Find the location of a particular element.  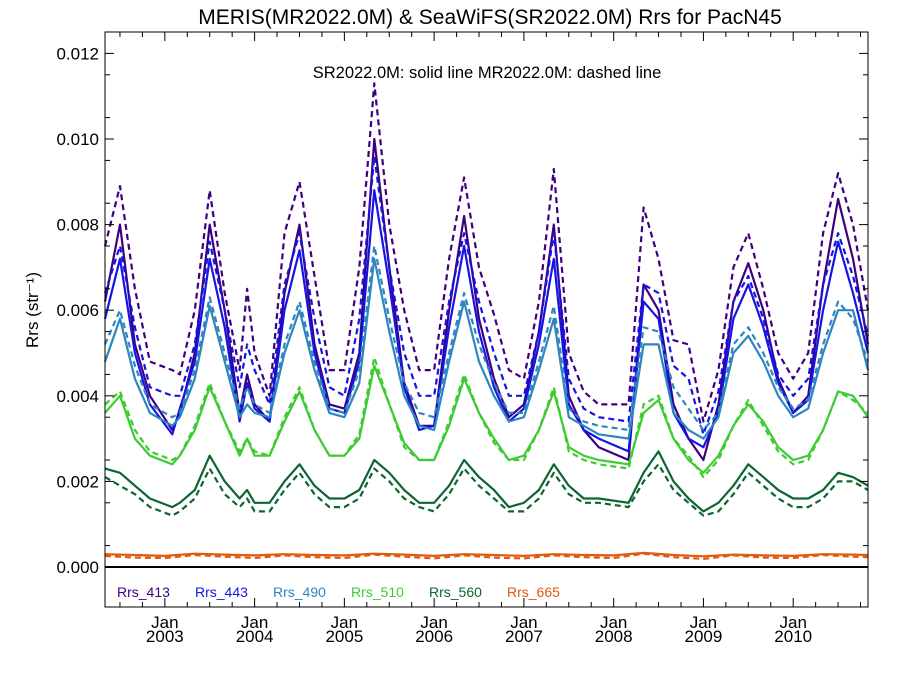

legend-item-rrs-665: Rrs_665 is located at coordinates (533, 592).